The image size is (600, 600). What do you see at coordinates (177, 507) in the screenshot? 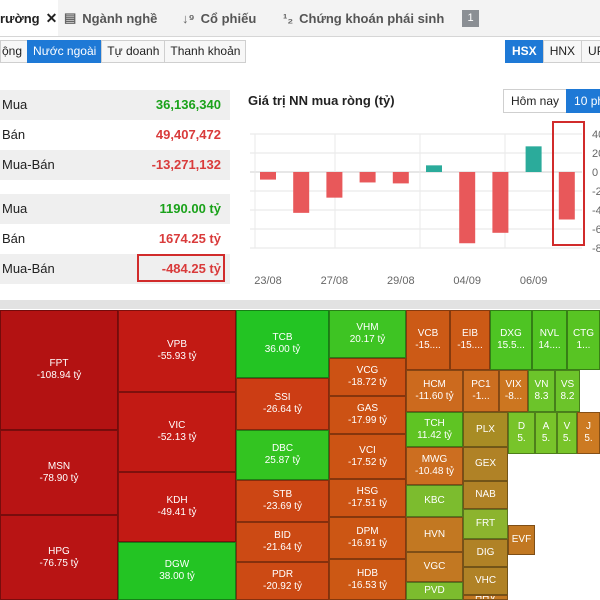
I see `treemap-tile-kdh: KDH -49.41 tỷ` at bounding box center [177, 507].